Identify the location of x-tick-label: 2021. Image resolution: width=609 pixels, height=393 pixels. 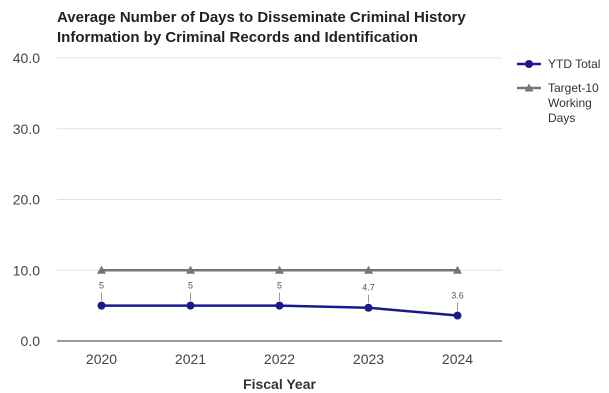
(190, 359).